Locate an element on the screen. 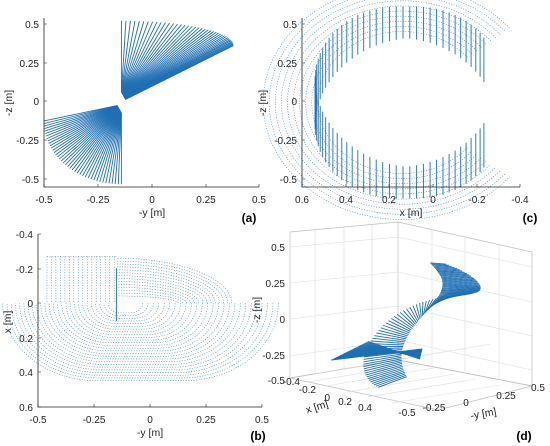 This screenshot has height=446, width=550. panel-c-ytick-4: -0.5 is located at coordinates (289, 180).